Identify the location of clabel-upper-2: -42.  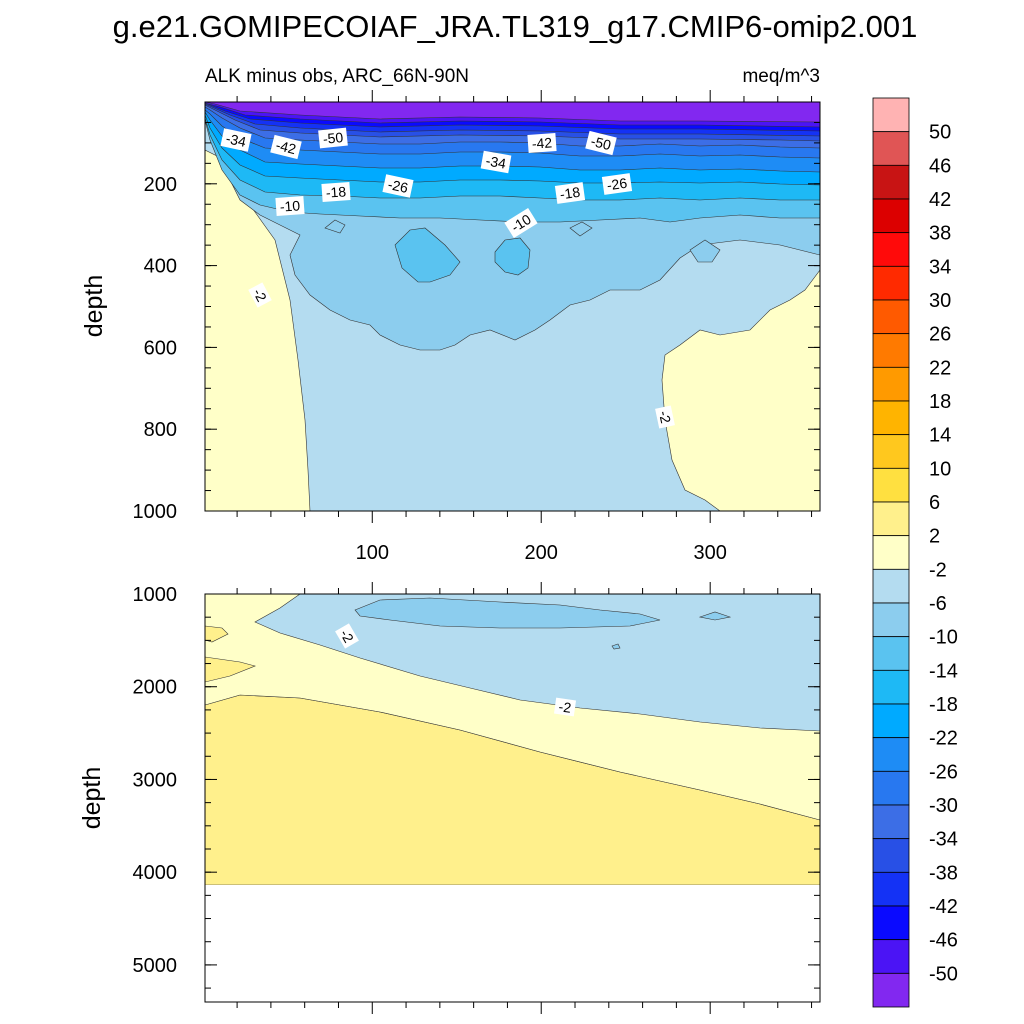
(286, 147).